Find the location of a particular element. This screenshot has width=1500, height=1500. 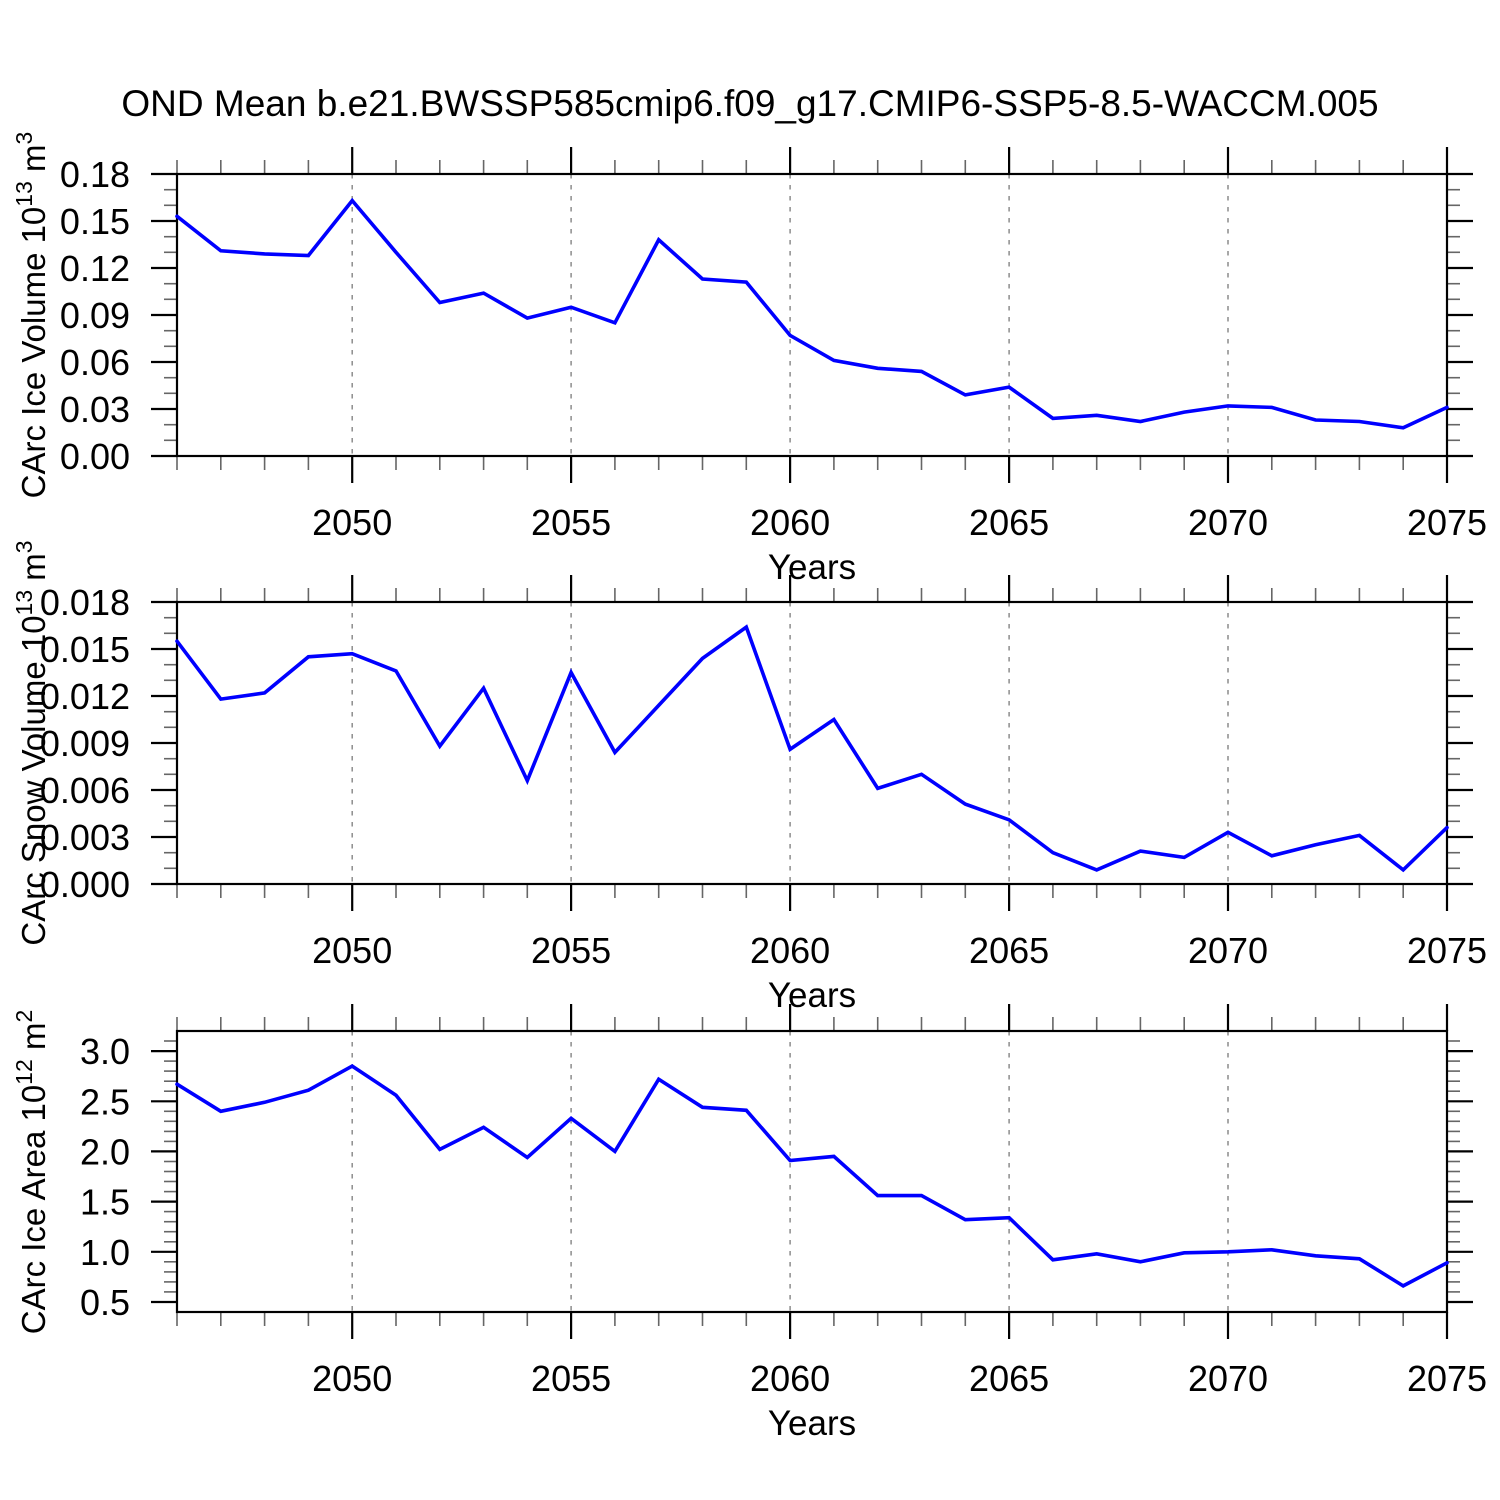

y-tick-label: 0.18 is located at coordinates (95, 174).